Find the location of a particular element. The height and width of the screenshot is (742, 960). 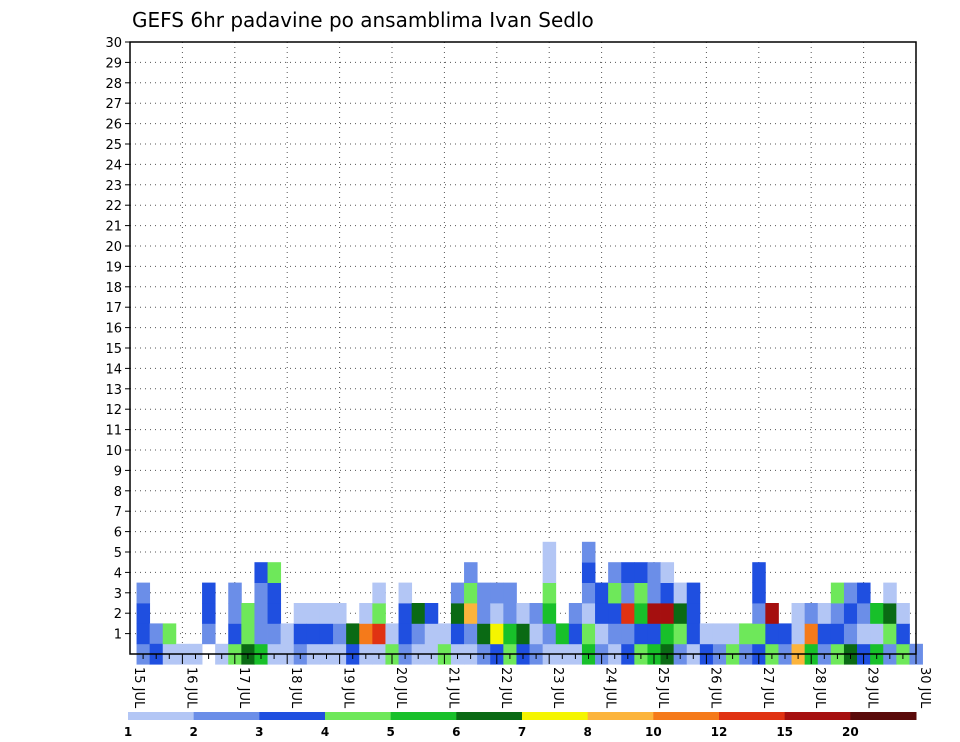

y-tick-label: 17 is located at coordinates (113, 308).